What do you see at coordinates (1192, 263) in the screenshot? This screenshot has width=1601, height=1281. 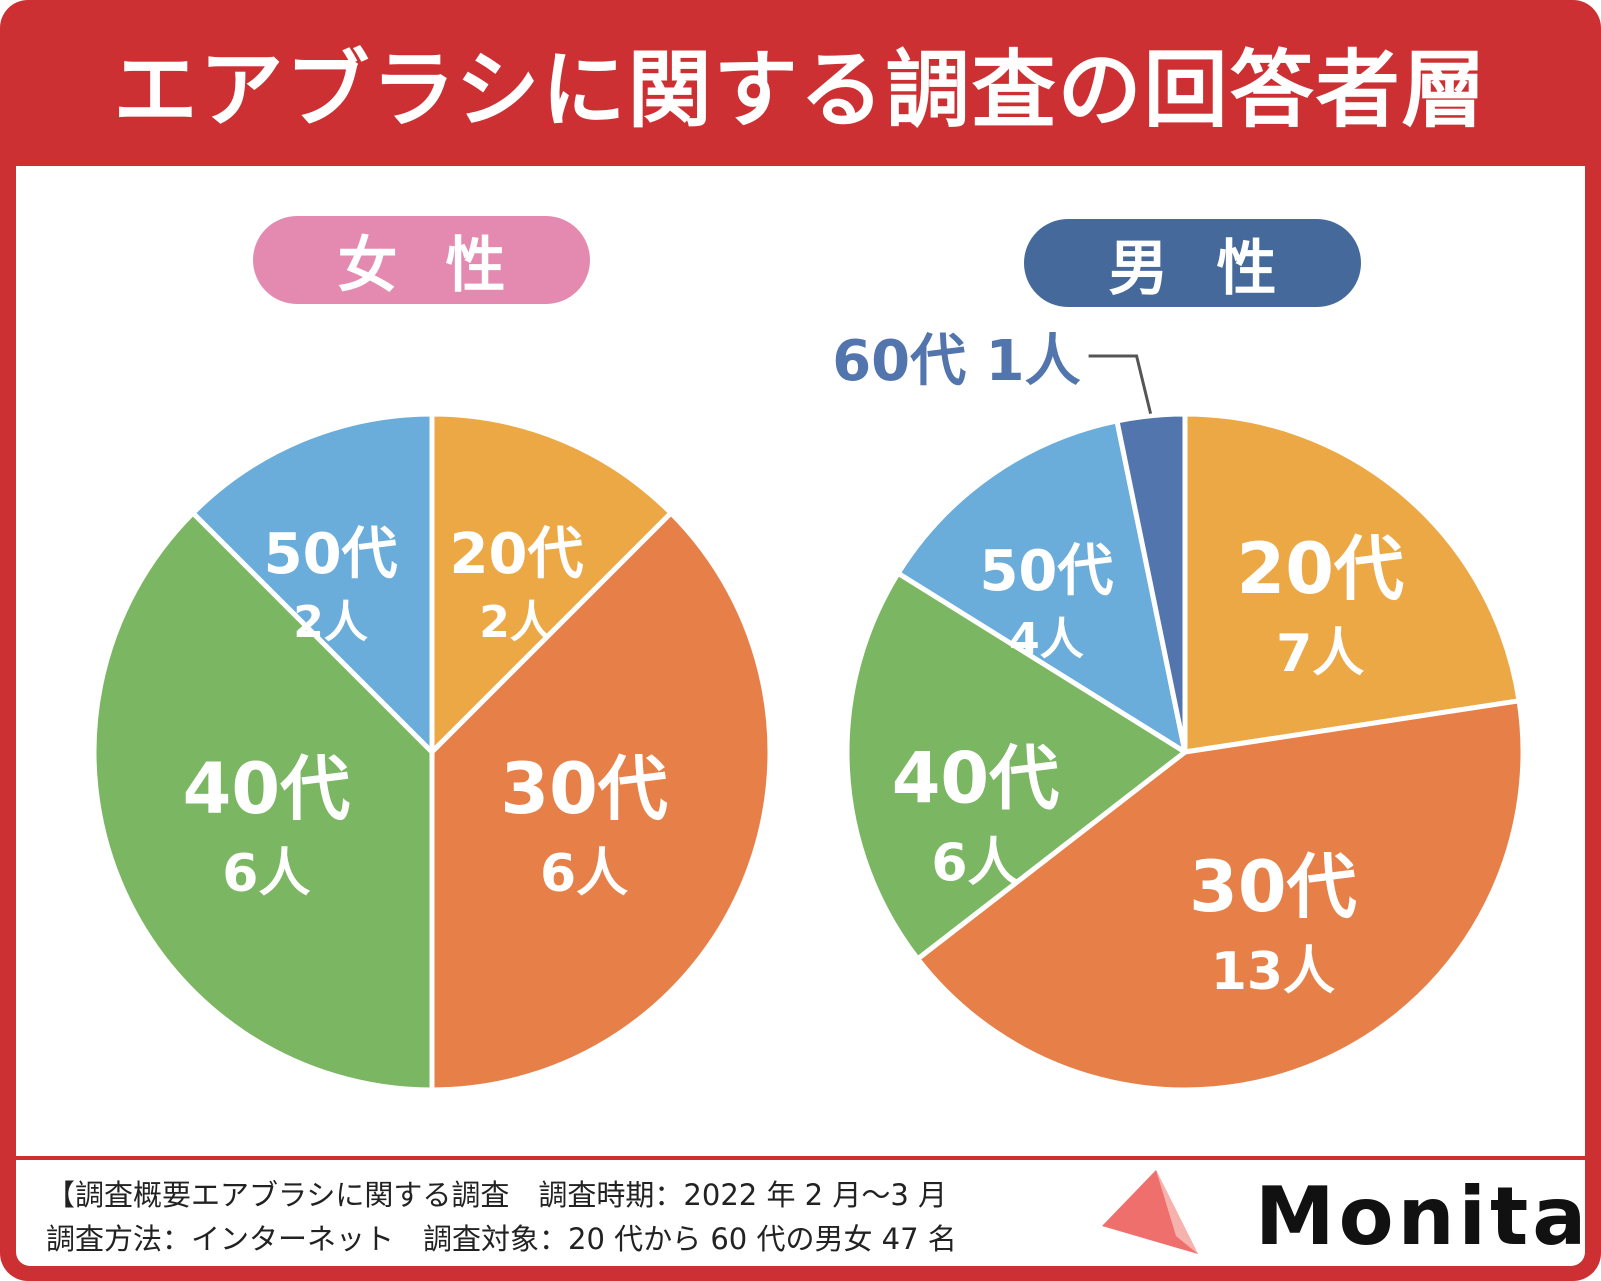 I see `male-label-pill: 男性` at bounding box center [1192, 263].